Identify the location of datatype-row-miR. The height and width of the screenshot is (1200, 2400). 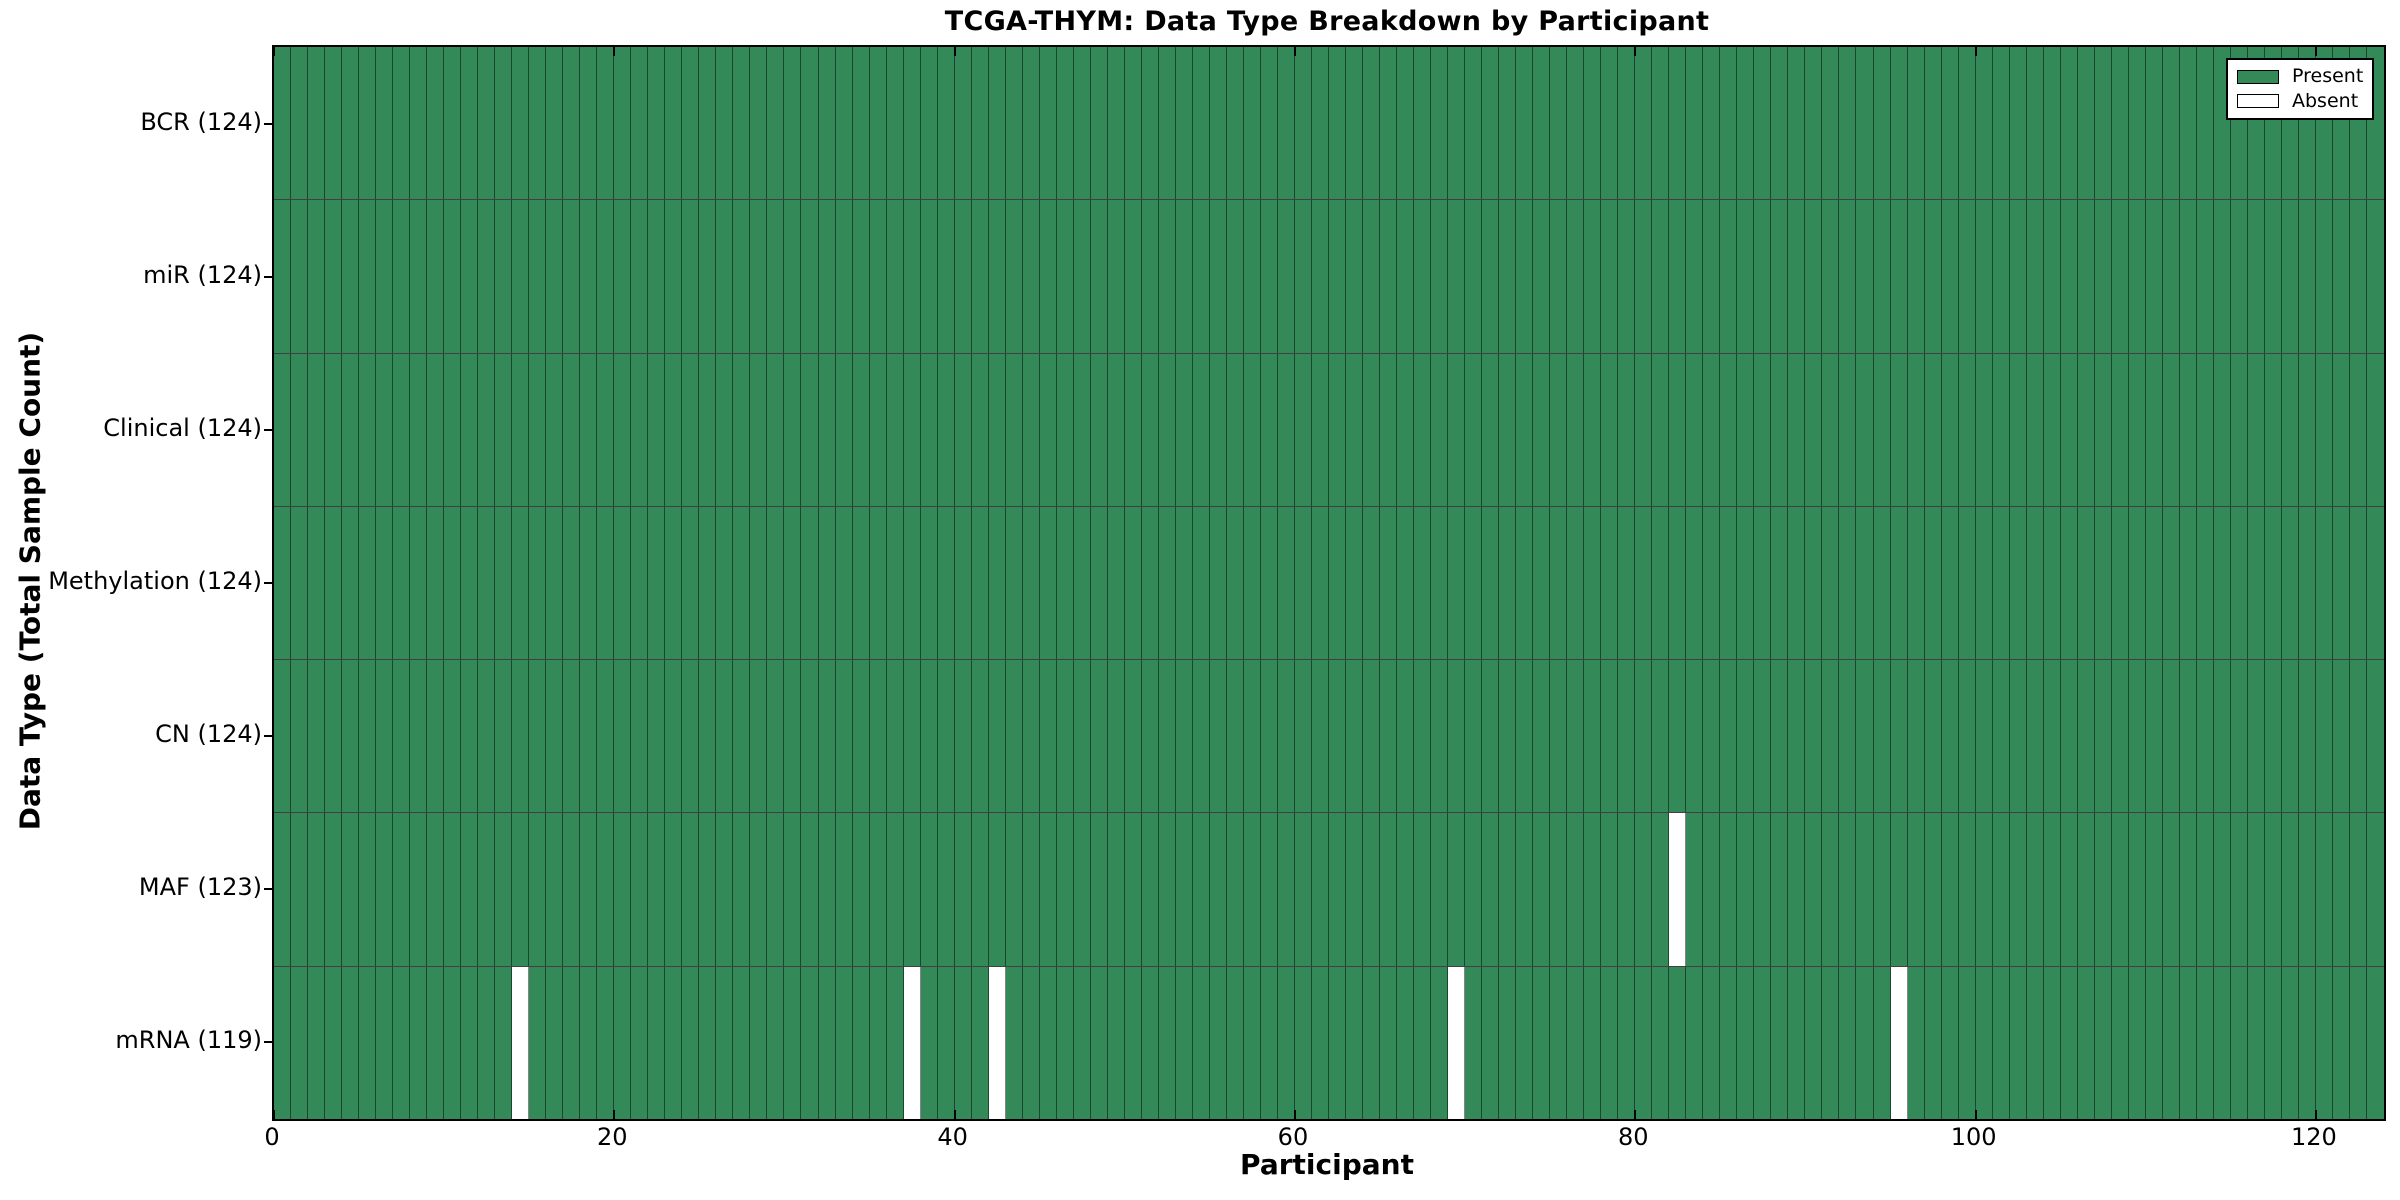
(1329, 276).